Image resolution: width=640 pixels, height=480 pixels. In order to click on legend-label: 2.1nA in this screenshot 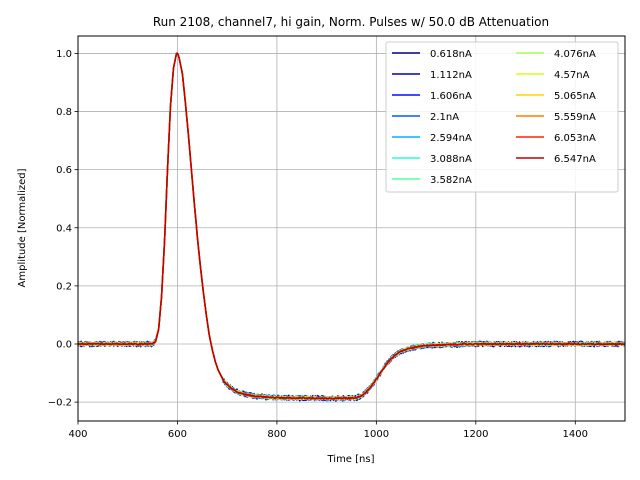, I will do `click(444, 117)`.